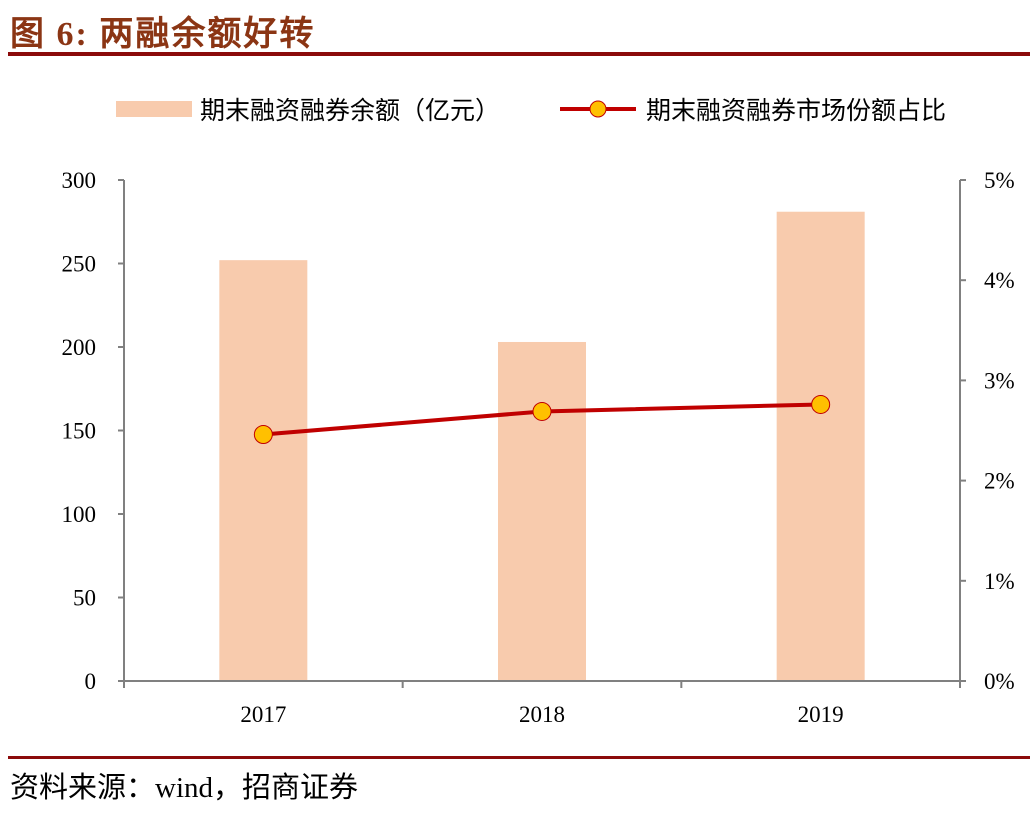 Image resolution: width=1035 pixels, height=819 pixels. I want to click on share-point-2019, so click(821, 404).